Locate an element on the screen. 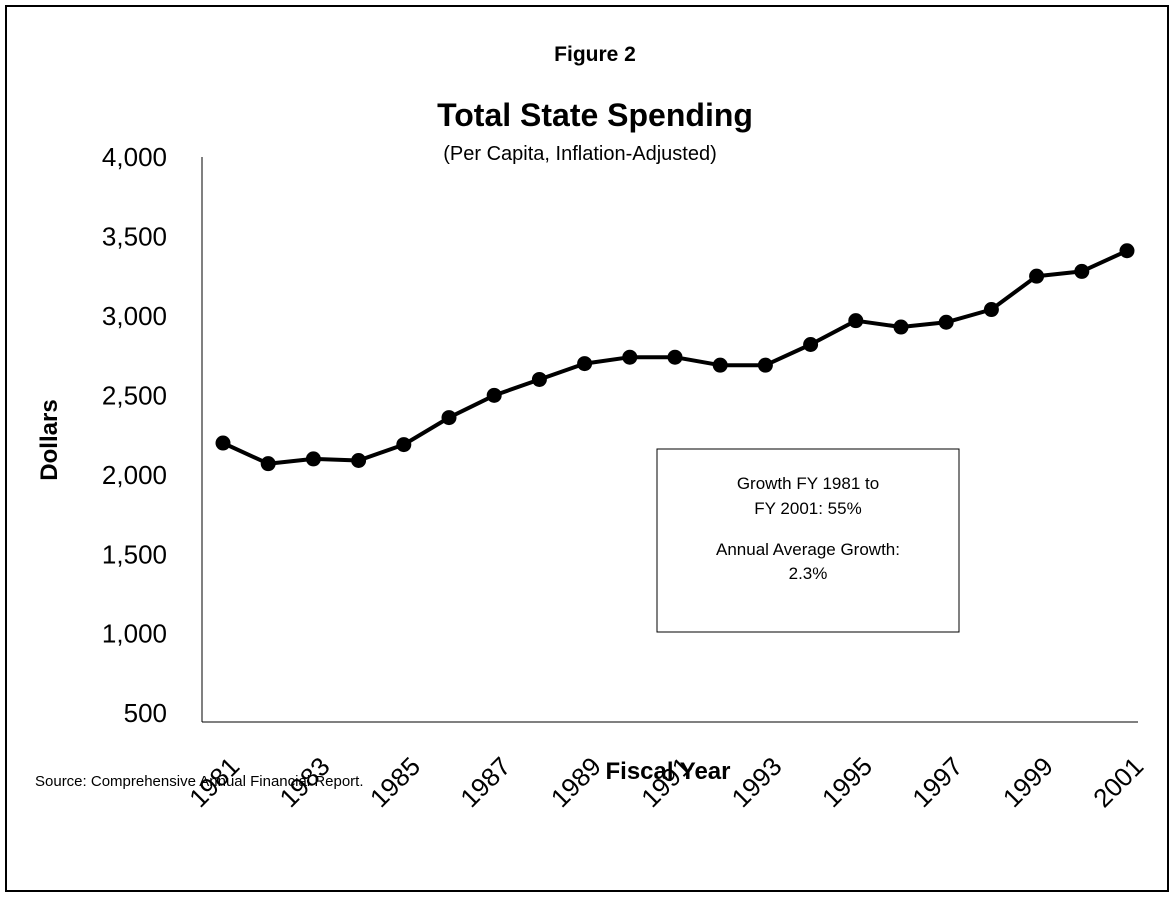 The width and height of the screenshot is (1174, 897). x-tick-label: 1987 is located at coordinates (485, 782).